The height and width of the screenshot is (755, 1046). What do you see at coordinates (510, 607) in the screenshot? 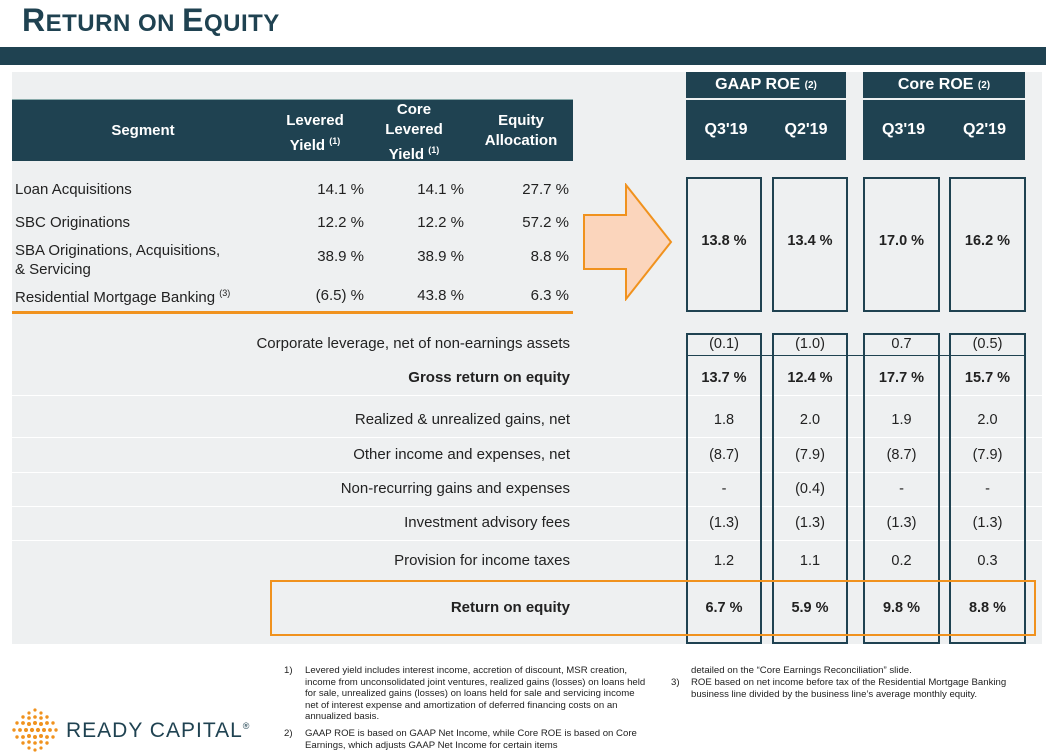
I see `bridge-label: Return on equity` at bounding box center [510, 607].